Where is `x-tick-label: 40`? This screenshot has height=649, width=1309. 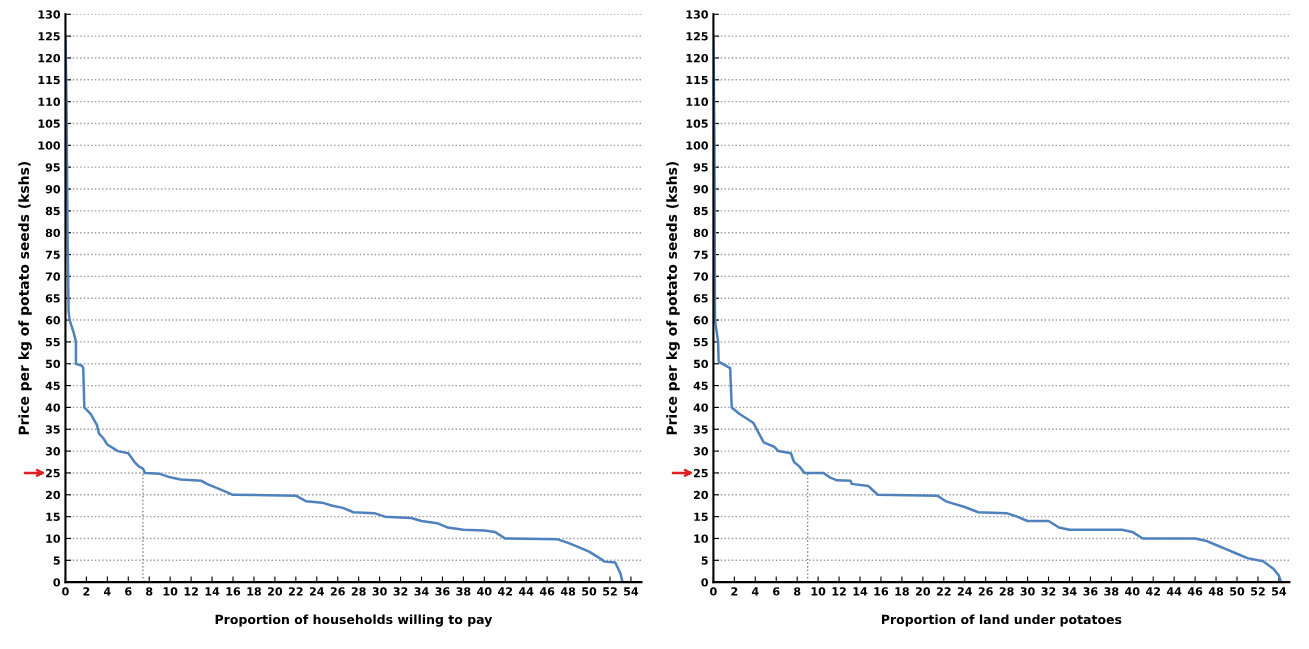
x-tick-label: 40 is located at coordinates (484, 591).